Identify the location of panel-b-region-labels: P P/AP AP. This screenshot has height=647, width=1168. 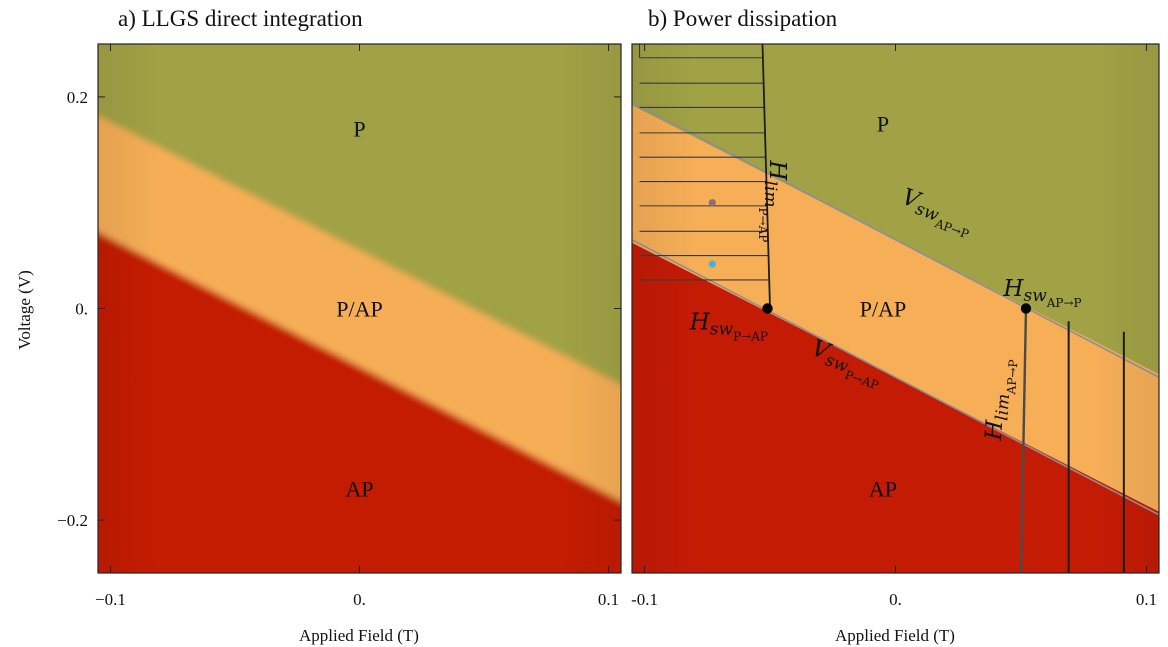
(883, 306).